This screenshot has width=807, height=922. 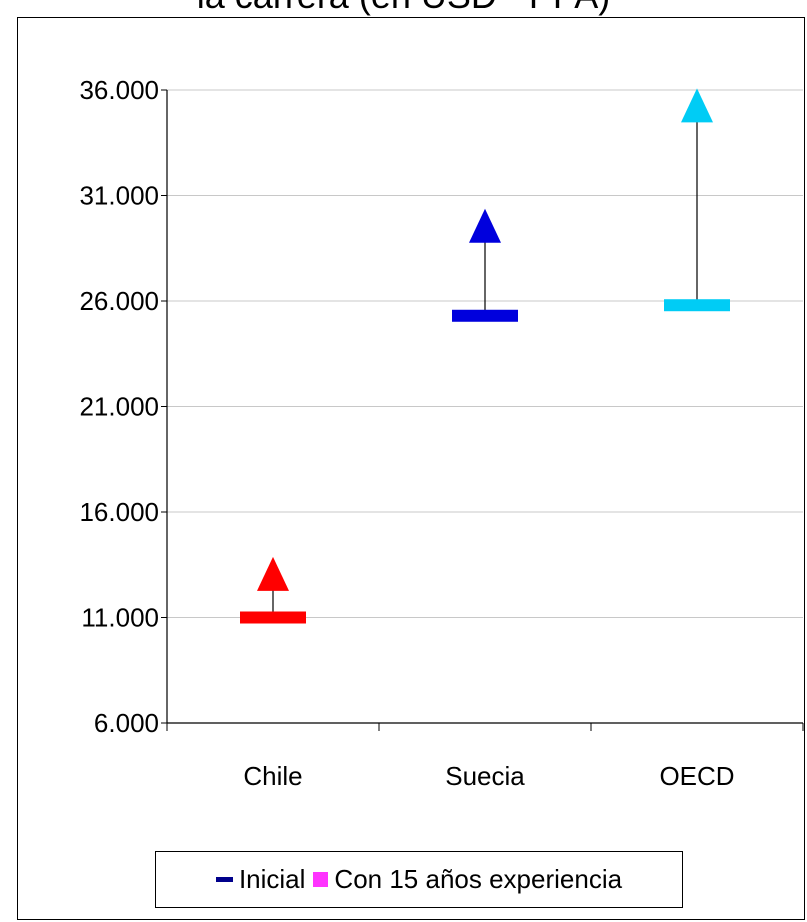 What do you see at coordinates (119, 90) in the screenshot?
I see `y-tick-label: 36.000` at bounding box center [119, 90].